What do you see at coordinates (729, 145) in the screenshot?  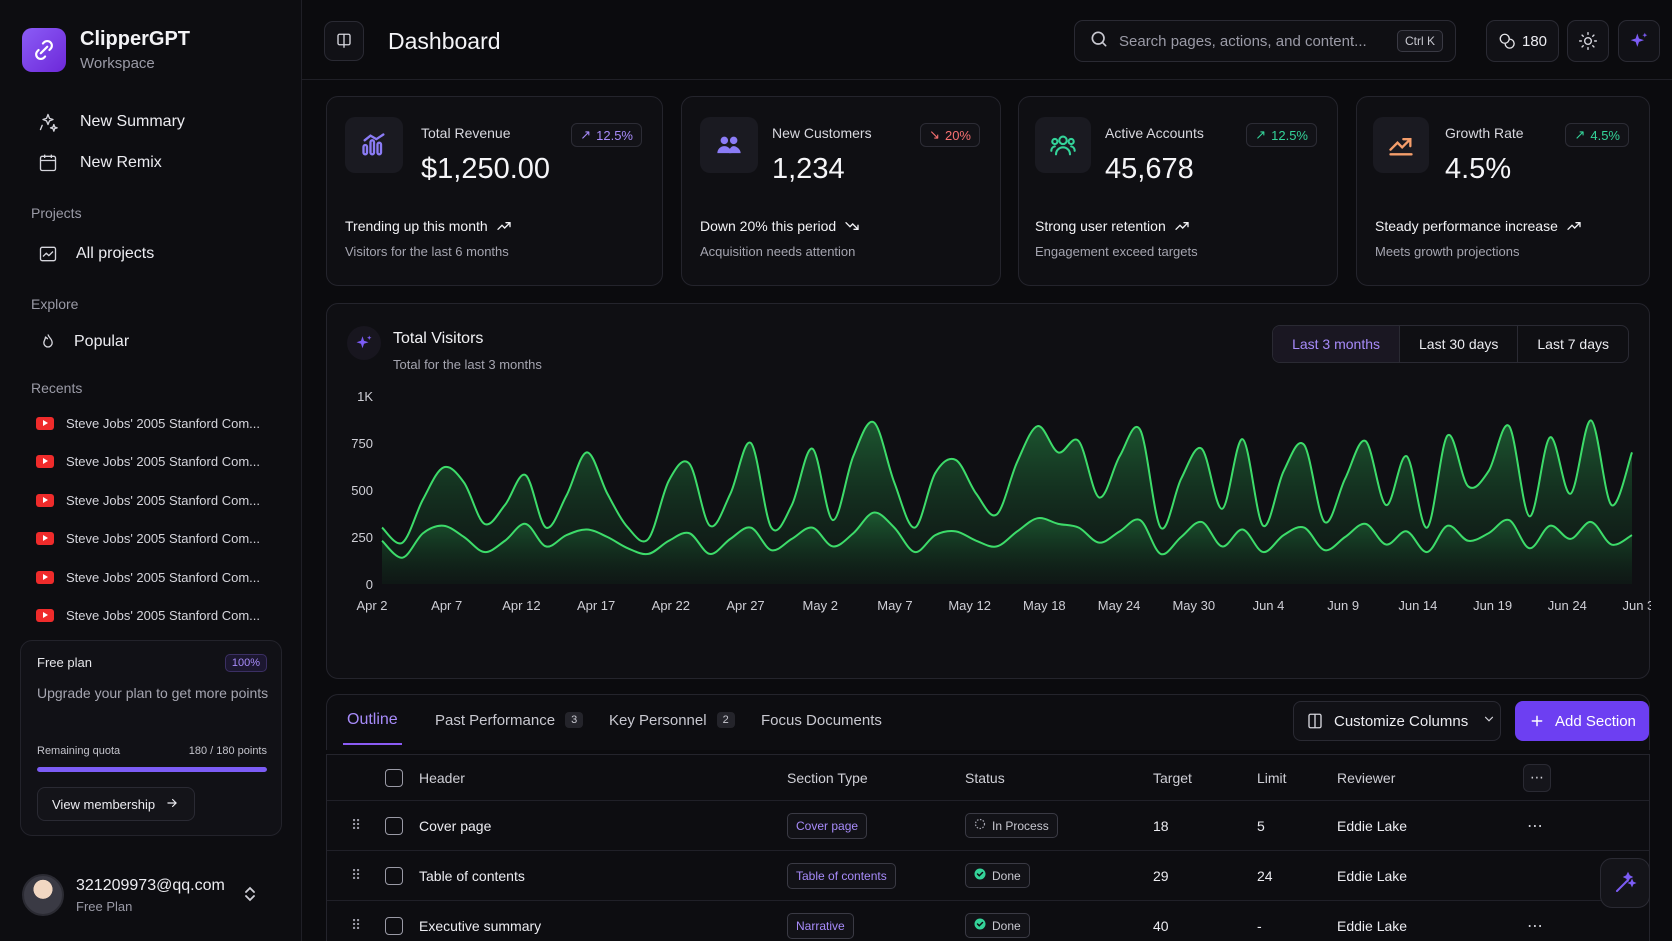 I see `users-icon` at bounding box center [729, 145].